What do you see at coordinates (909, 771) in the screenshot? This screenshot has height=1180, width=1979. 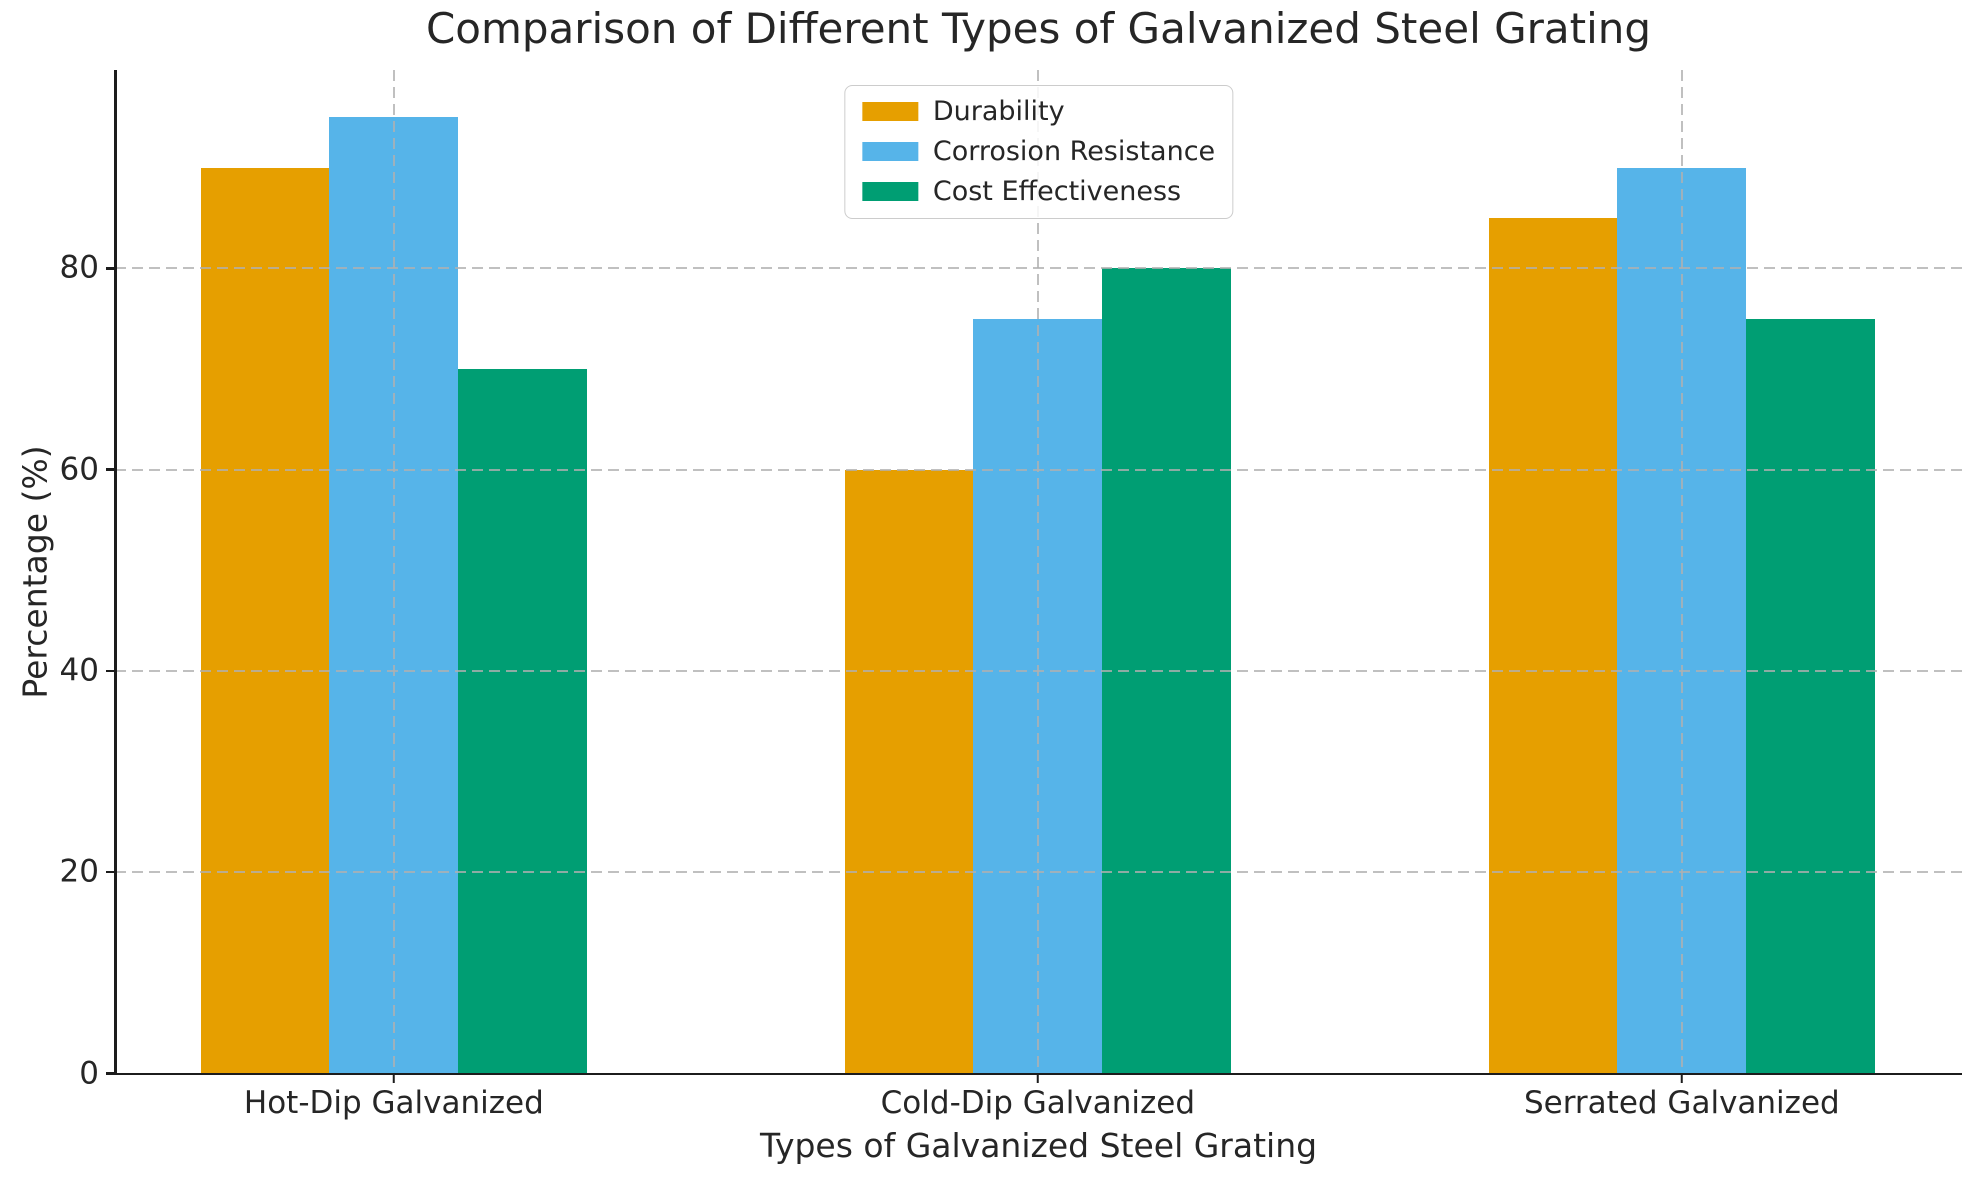 I see `bar-durability-c1` at bounding box center [909, 771].